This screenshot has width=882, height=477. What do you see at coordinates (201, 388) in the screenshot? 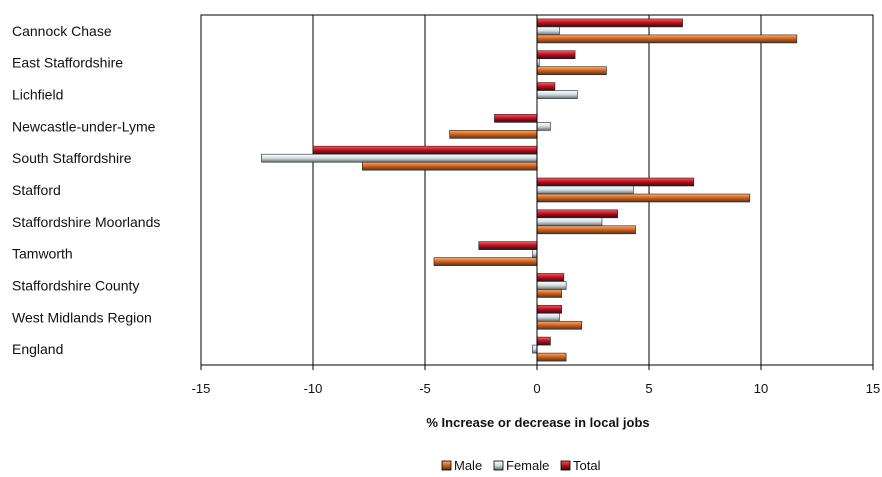
I see `x-tick-label: -15` at bounding box center [201, 388].